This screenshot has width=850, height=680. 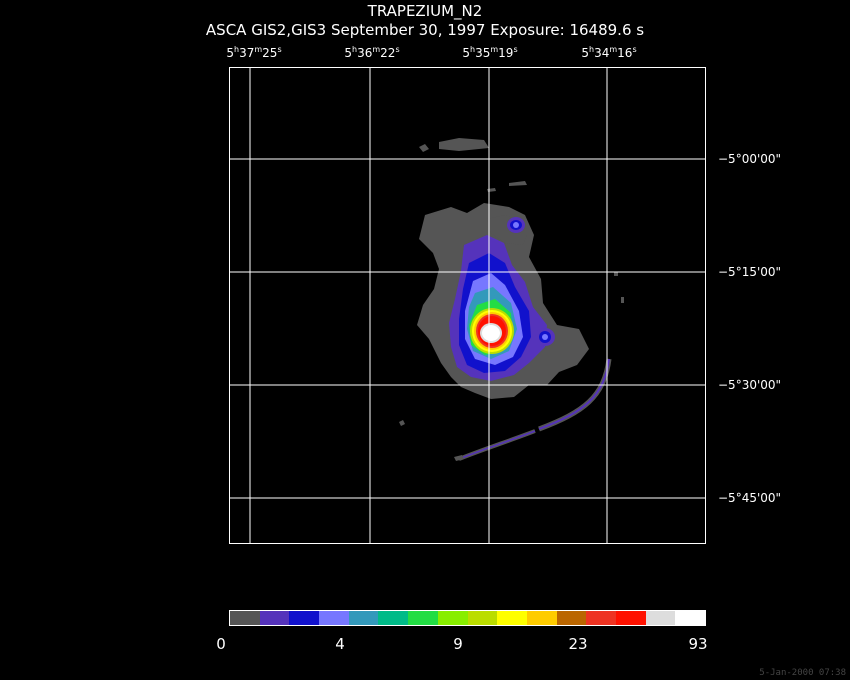 What do you see at coordinates (750, 385) in the screenshot?
I see `dec-label-3: −5°30'00"` at bounding box center [750, 385].